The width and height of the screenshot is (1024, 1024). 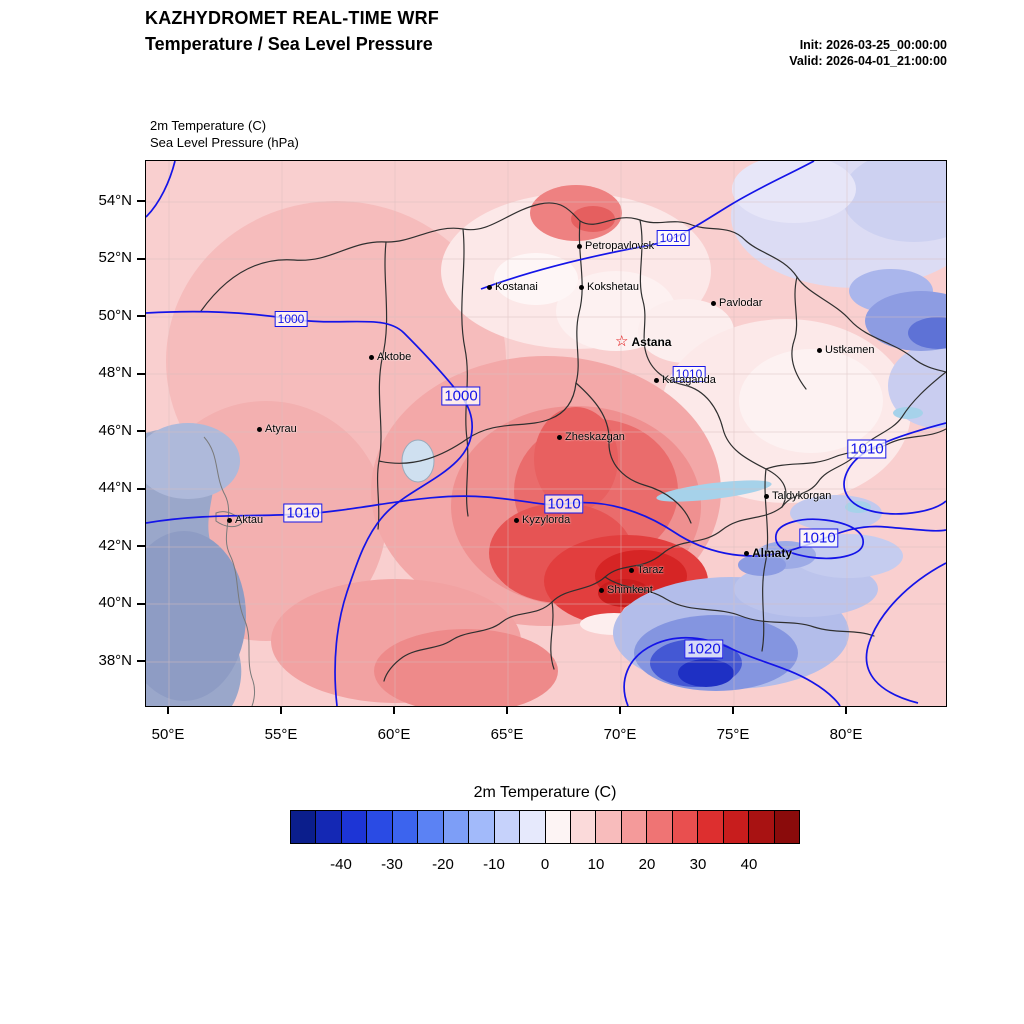 What do you see at coordinates (115, 545) in the screenshot?
I see `lat-label-42n: 42°N` at bounding box center [115, 545].